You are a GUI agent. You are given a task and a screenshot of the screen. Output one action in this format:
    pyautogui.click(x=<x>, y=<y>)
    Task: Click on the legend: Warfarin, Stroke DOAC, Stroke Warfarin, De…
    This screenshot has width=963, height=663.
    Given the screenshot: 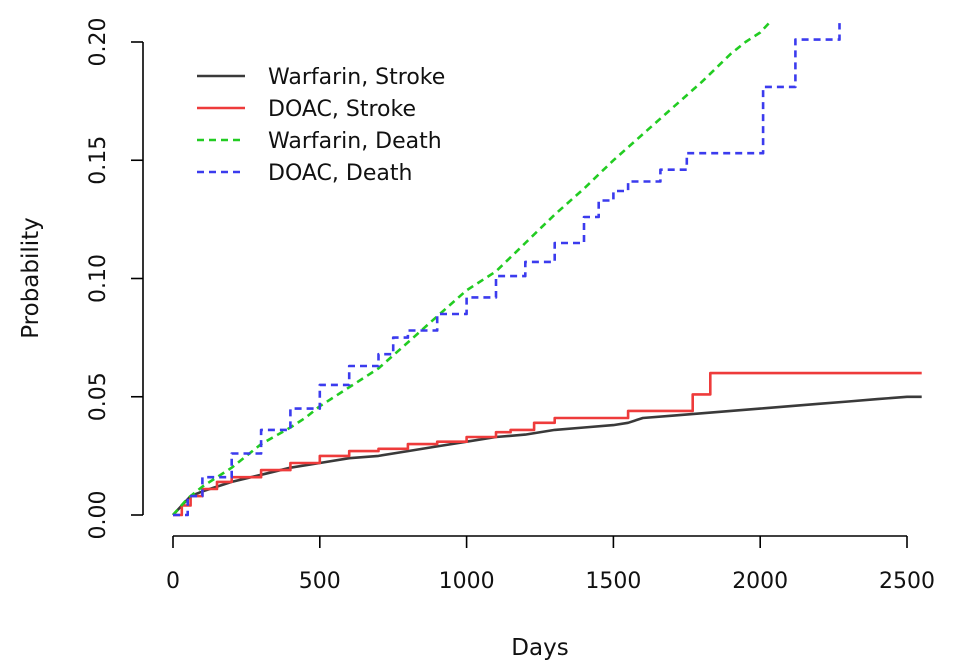 What is the action you would take?
    pyautogui.click(x=321, y=125)
    